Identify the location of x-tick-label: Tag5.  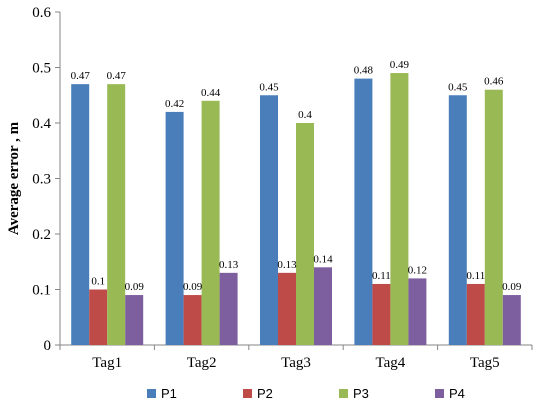
(485, 363).